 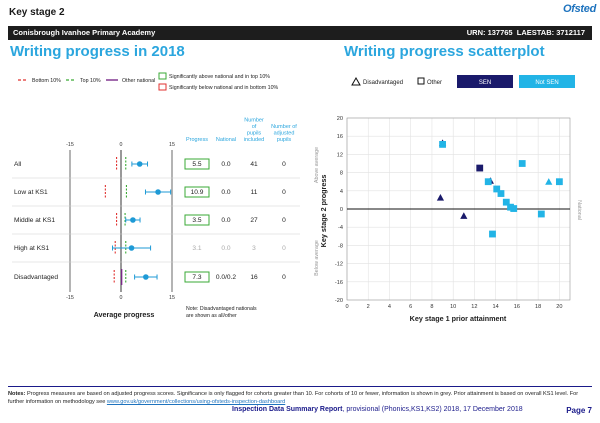 What do you see at coordinates (431, 307) in the screenshot?
I see `scatter-x-tick-label: 8` at bounding box center [431, 307].